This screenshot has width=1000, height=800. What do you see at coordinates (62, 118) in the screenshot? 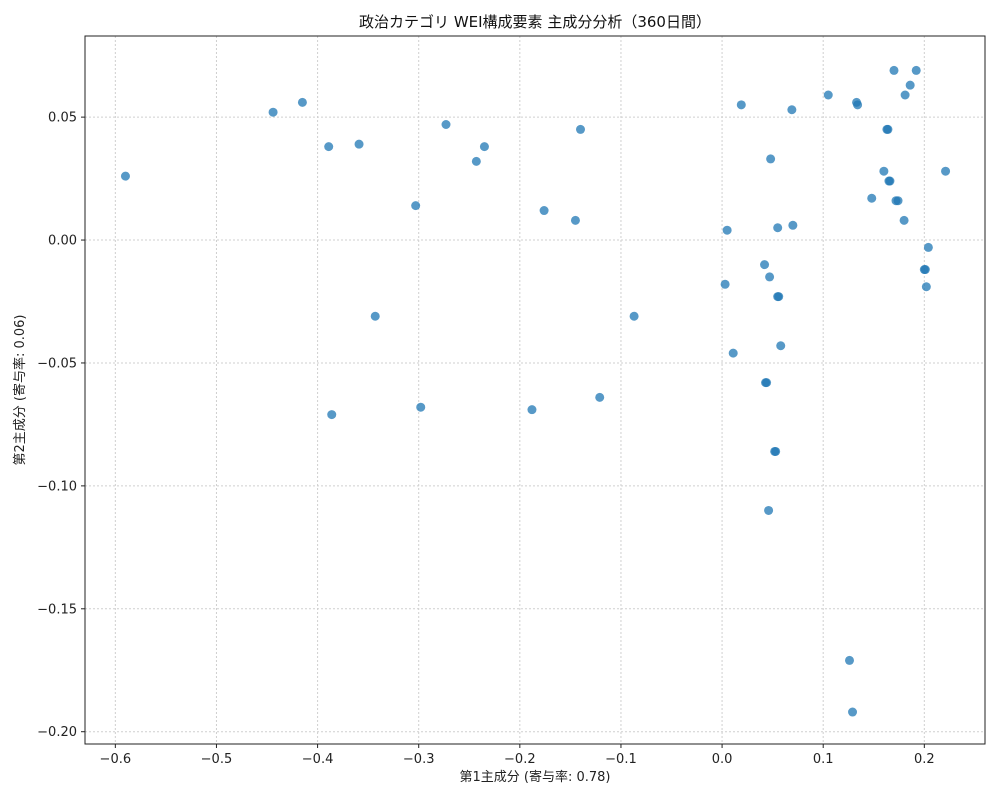
I see `y-tick-label: 0.05` at bounding box center [62, 118].